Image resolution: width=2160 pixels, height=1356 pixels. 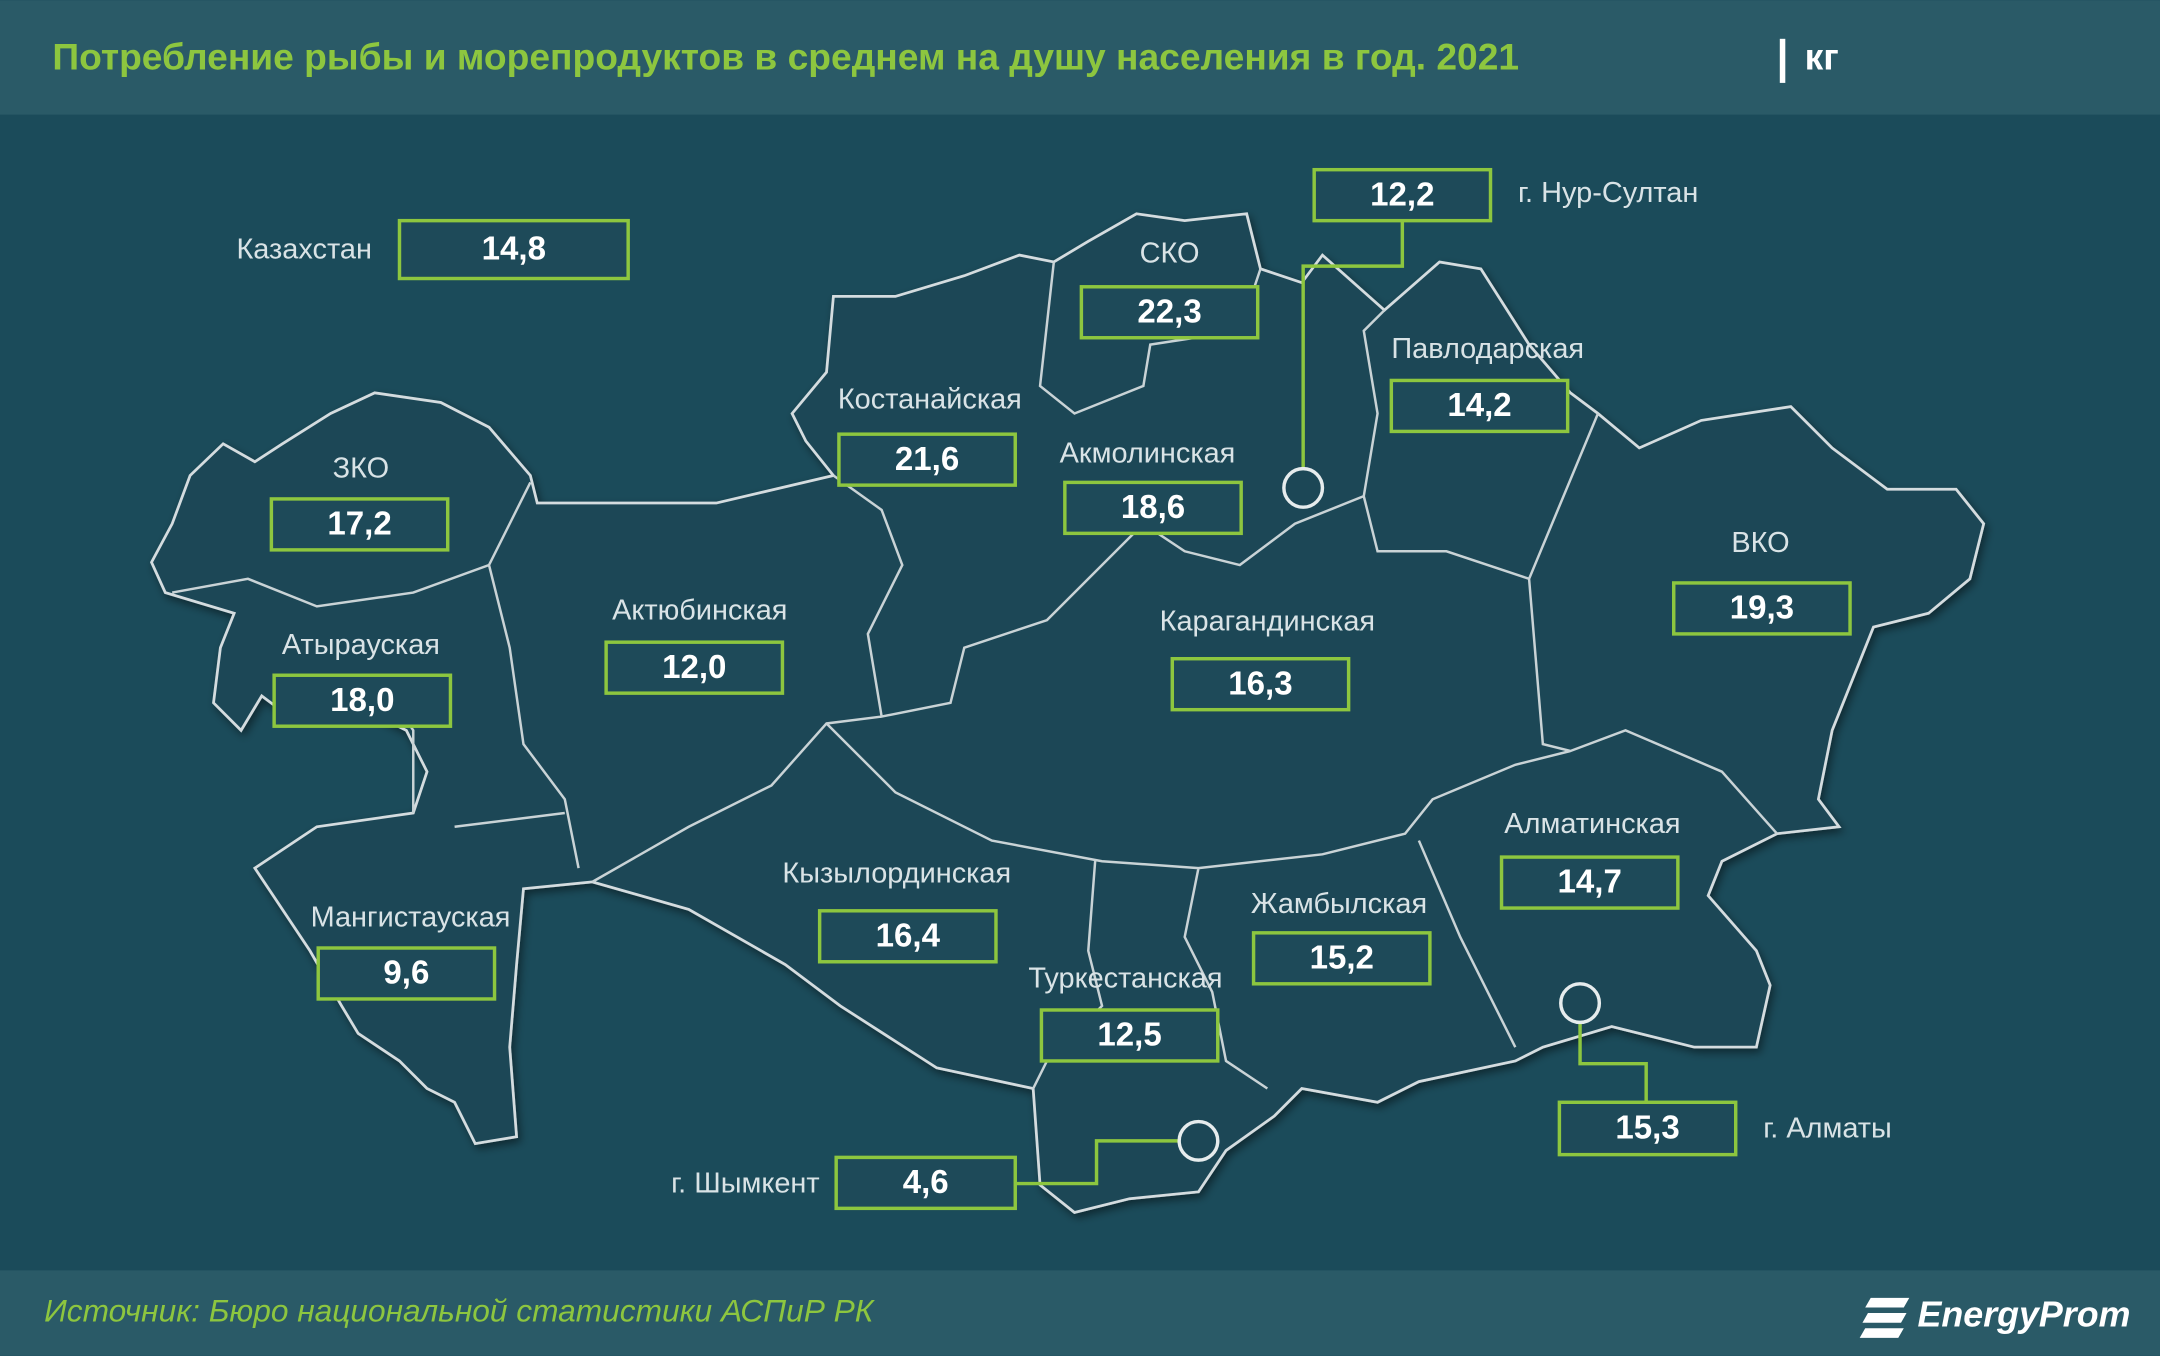 What do you see at coordinates (930, 400) in the screenshot?
I see `region-name: Костанайская` at bounding box center [930, 400].